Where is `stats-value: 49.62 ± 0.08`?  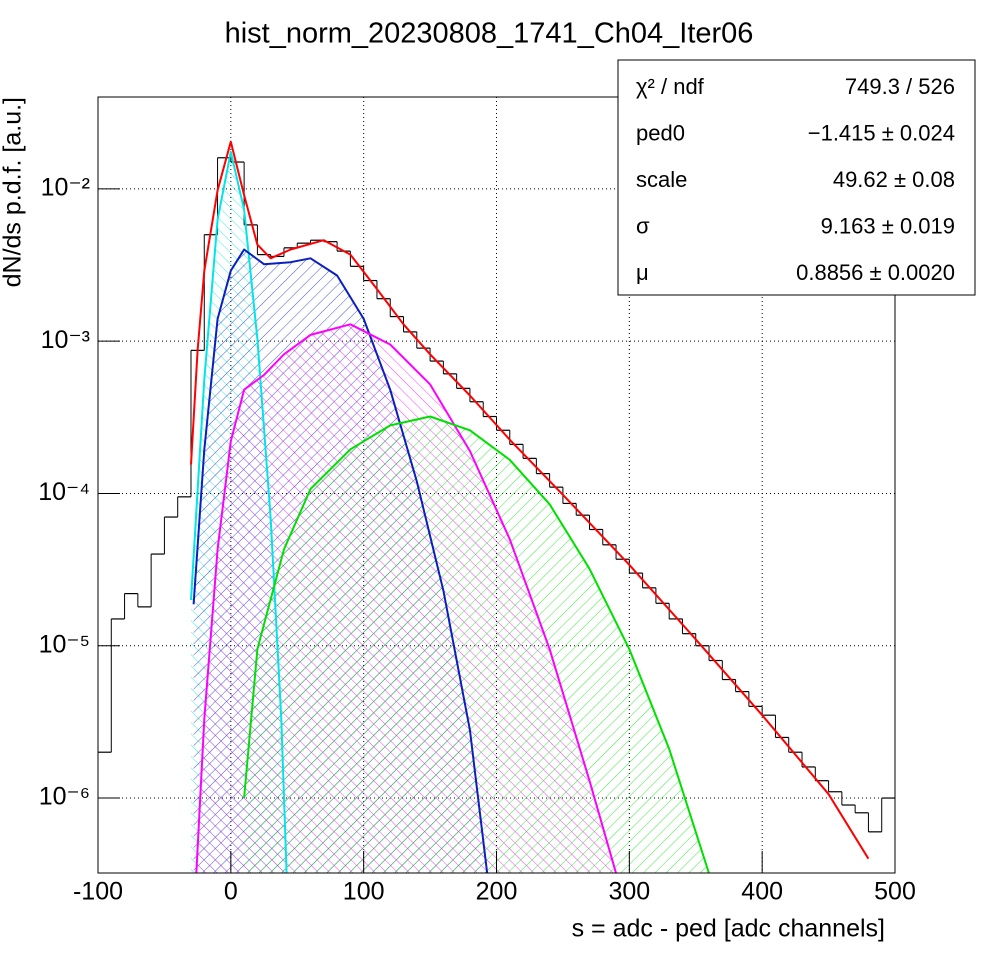 stats-value: 49.62 ± 0.08 is located at coordinates (894, 179).